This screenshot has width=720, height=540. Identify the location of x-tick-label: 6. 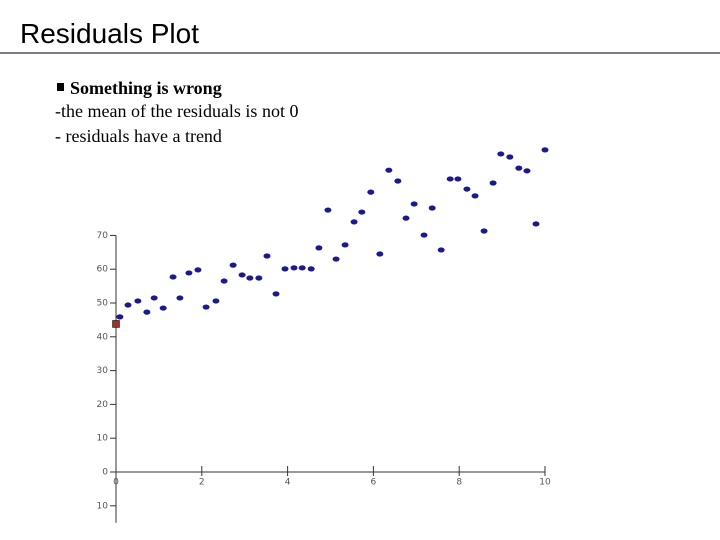
(374, 483).